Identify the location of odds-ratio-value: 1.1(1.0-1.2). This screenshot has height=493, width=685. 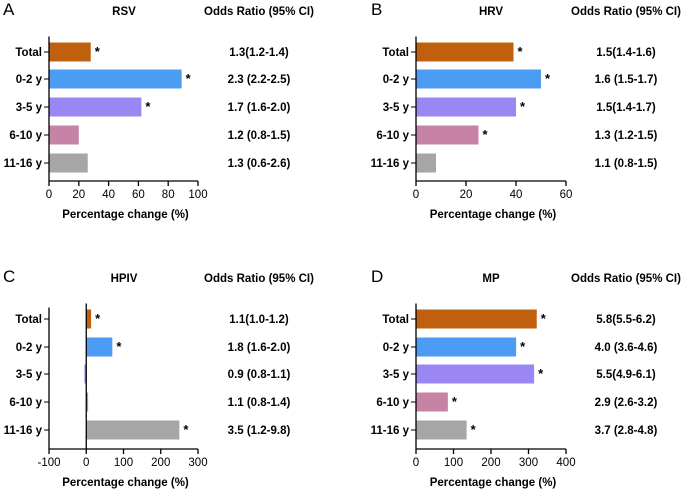
(259, 320).